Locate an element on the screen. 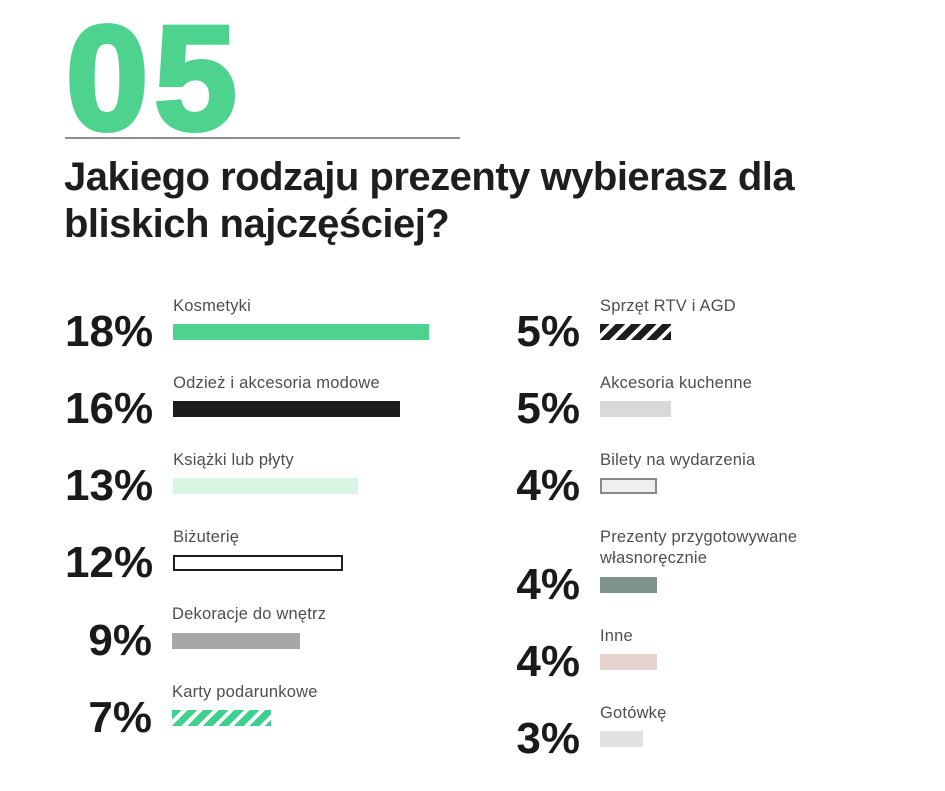 The height and width of the screenshot is (791, 945). section-number: 05 is located at coordinates (153, 80).